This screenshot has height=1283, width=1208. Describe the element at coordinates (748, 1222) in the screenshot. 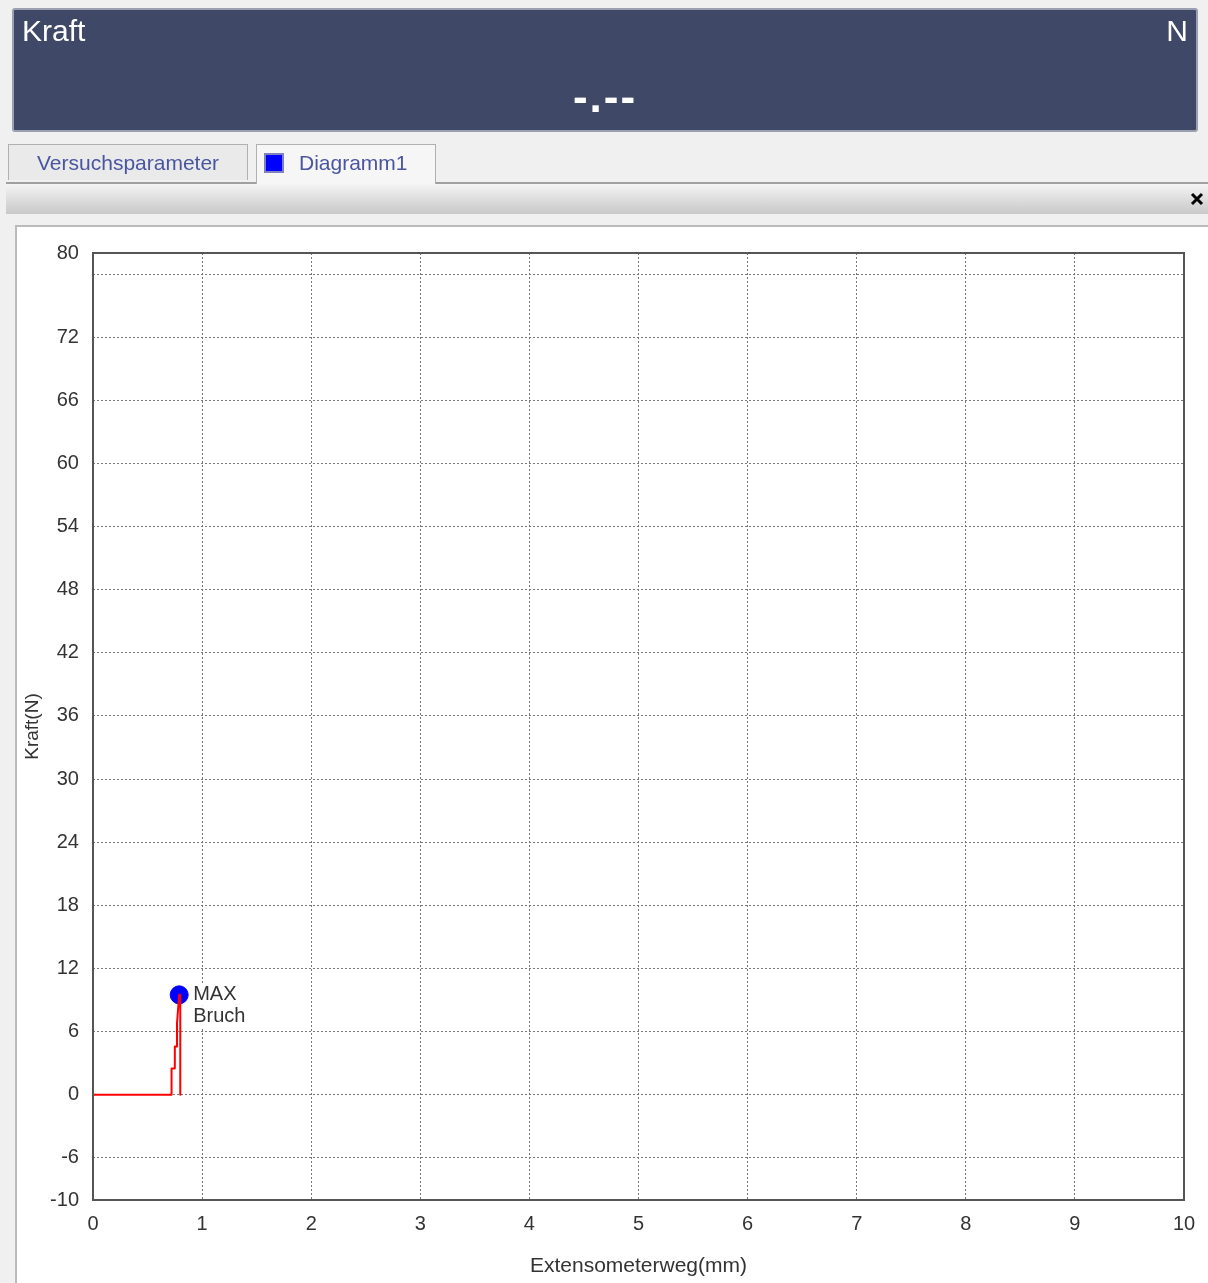

I see `x-tick-label: 6` at that location.